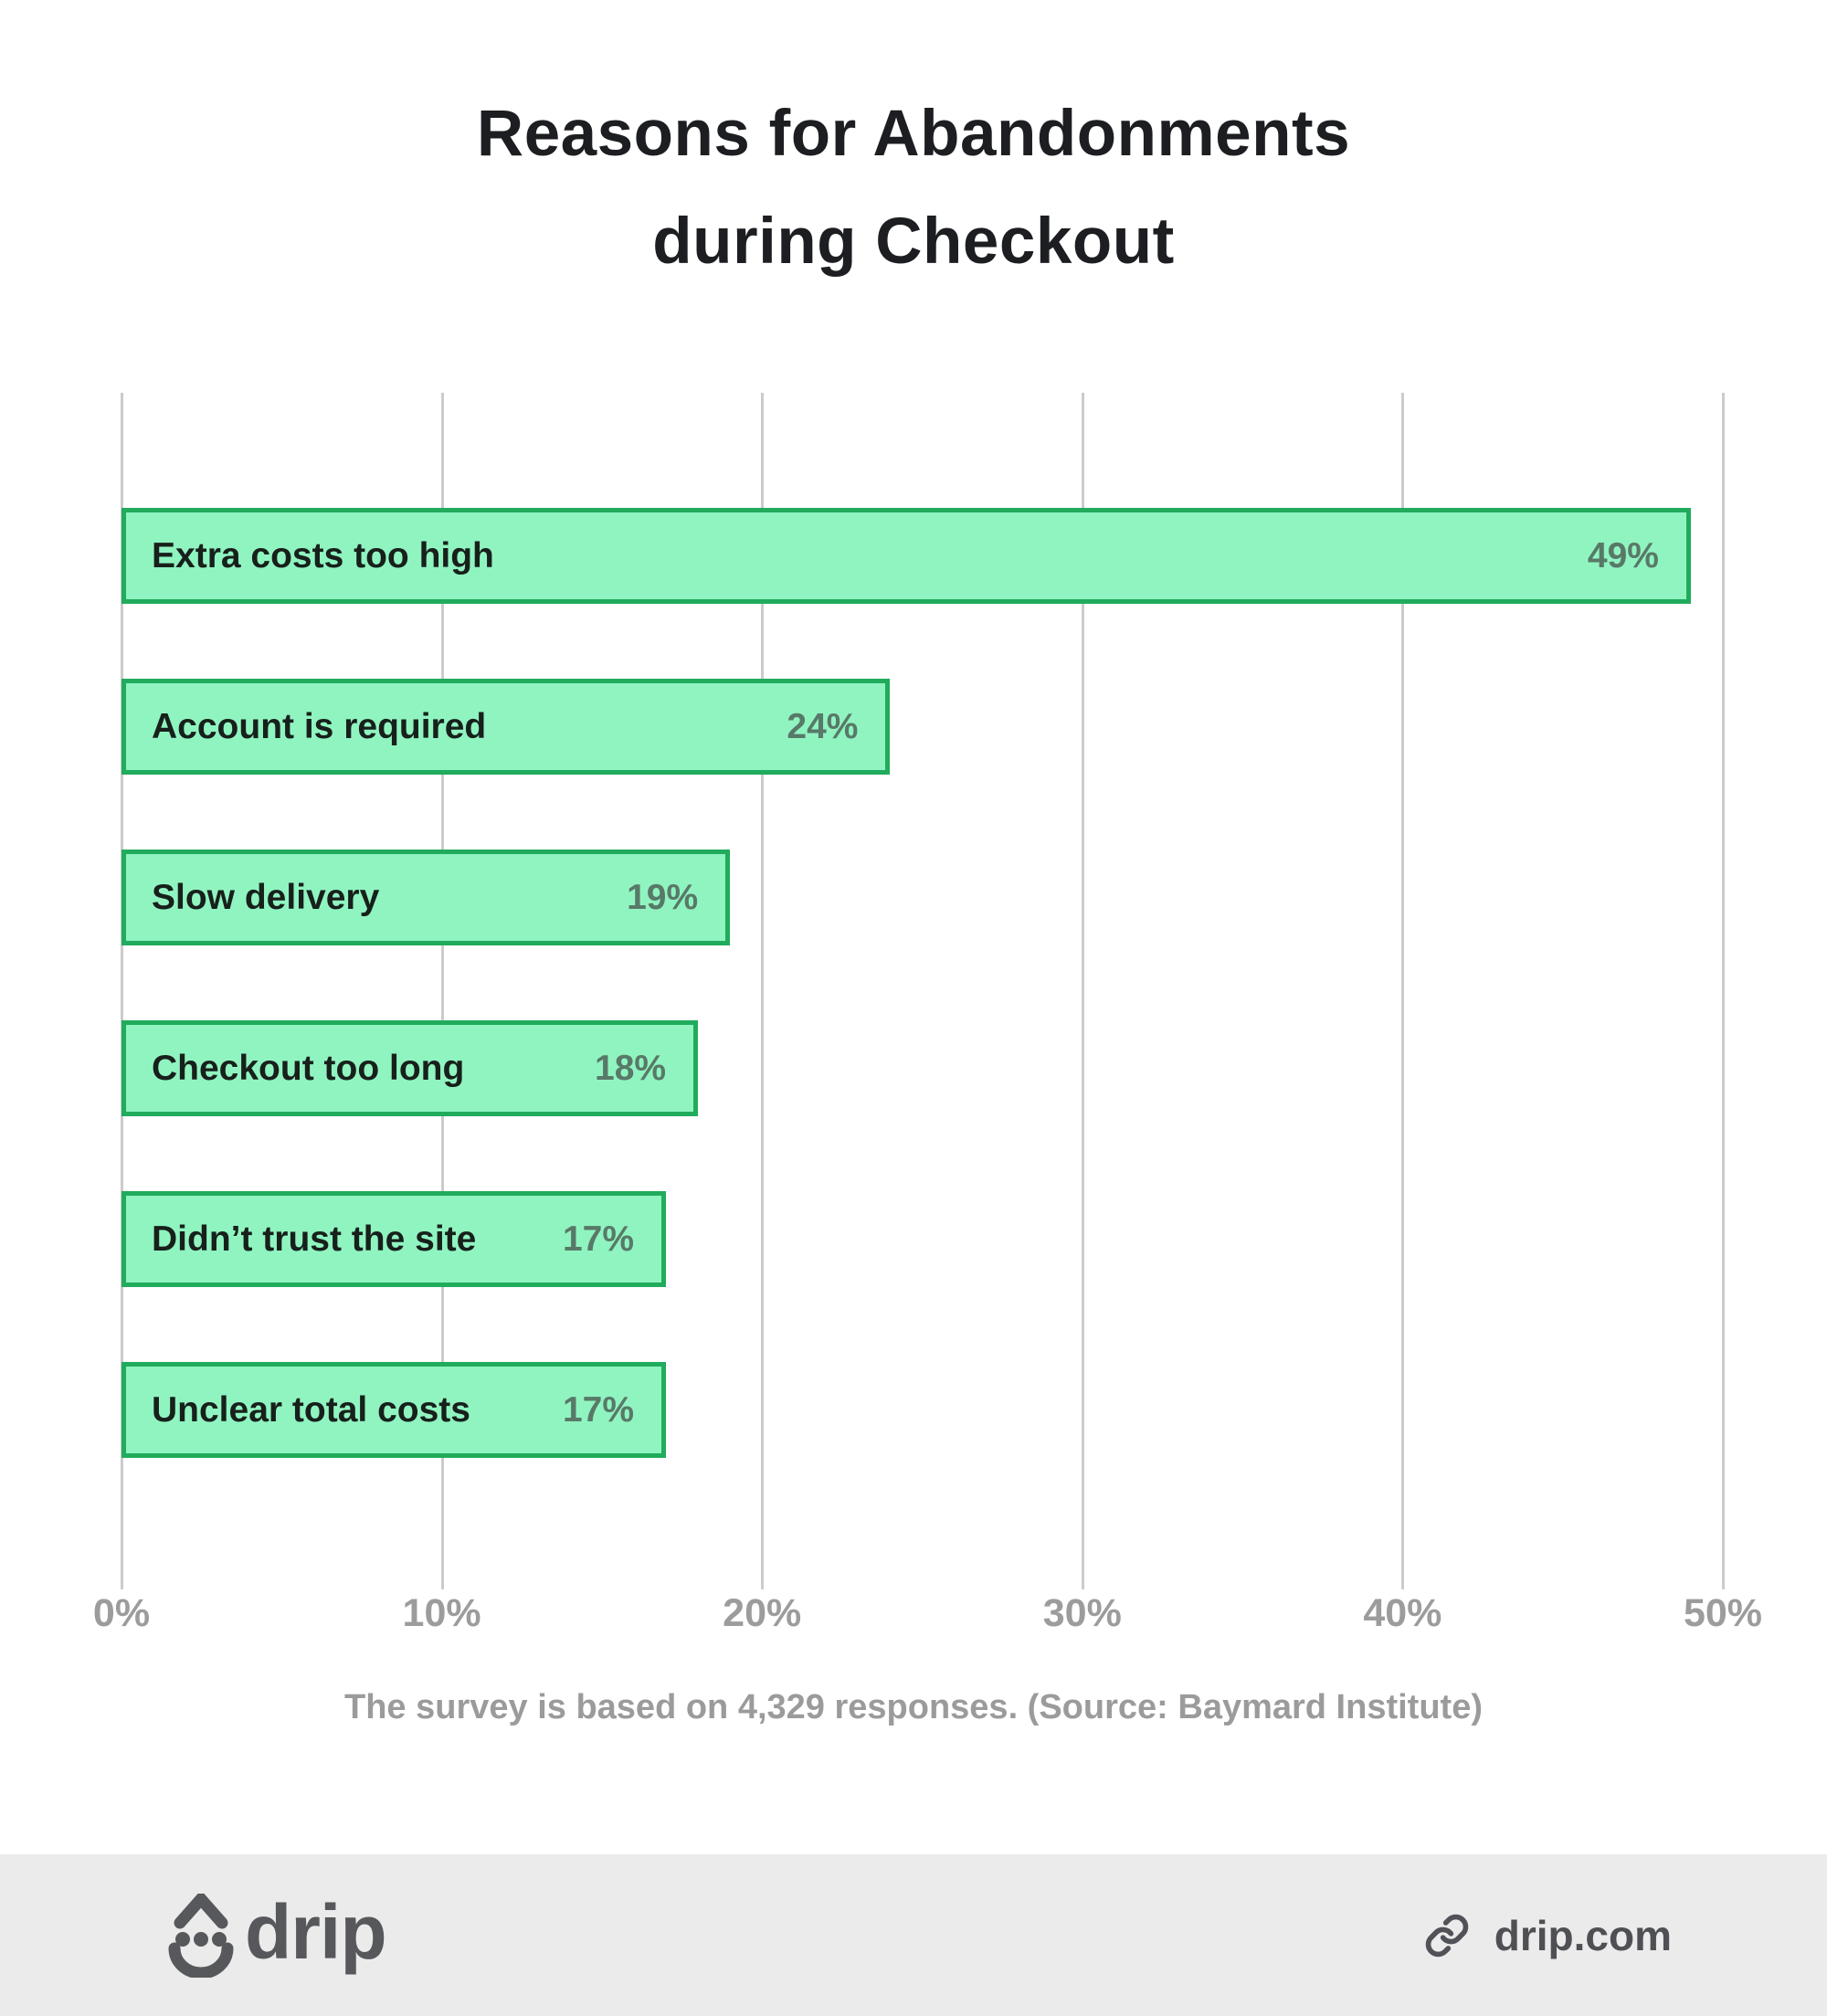 Image resolution: width=1827 pixels, height=2016 pixels. I want to click on bar-unclear-total-costs: Unclear total costs 17%, so click(394, 1410).